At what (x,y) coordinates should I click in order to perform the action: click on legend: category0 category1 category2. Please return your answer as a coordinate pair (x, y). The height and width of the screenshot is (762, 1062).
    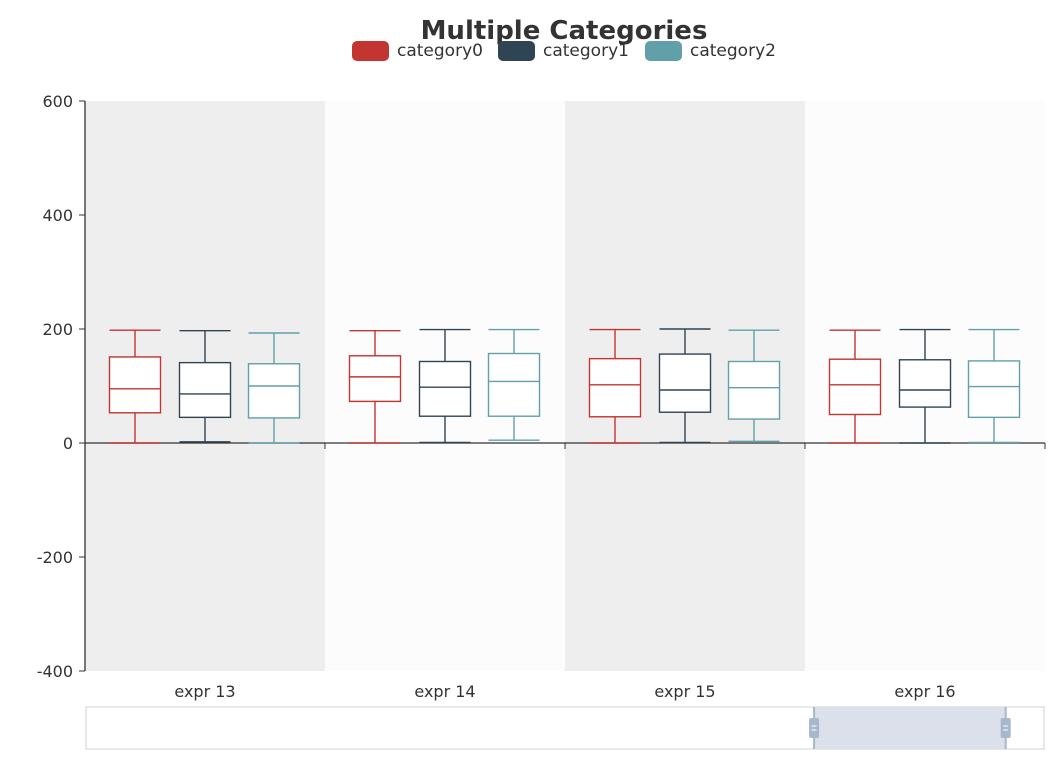
    Looking at the image, I should click on (564, 51).